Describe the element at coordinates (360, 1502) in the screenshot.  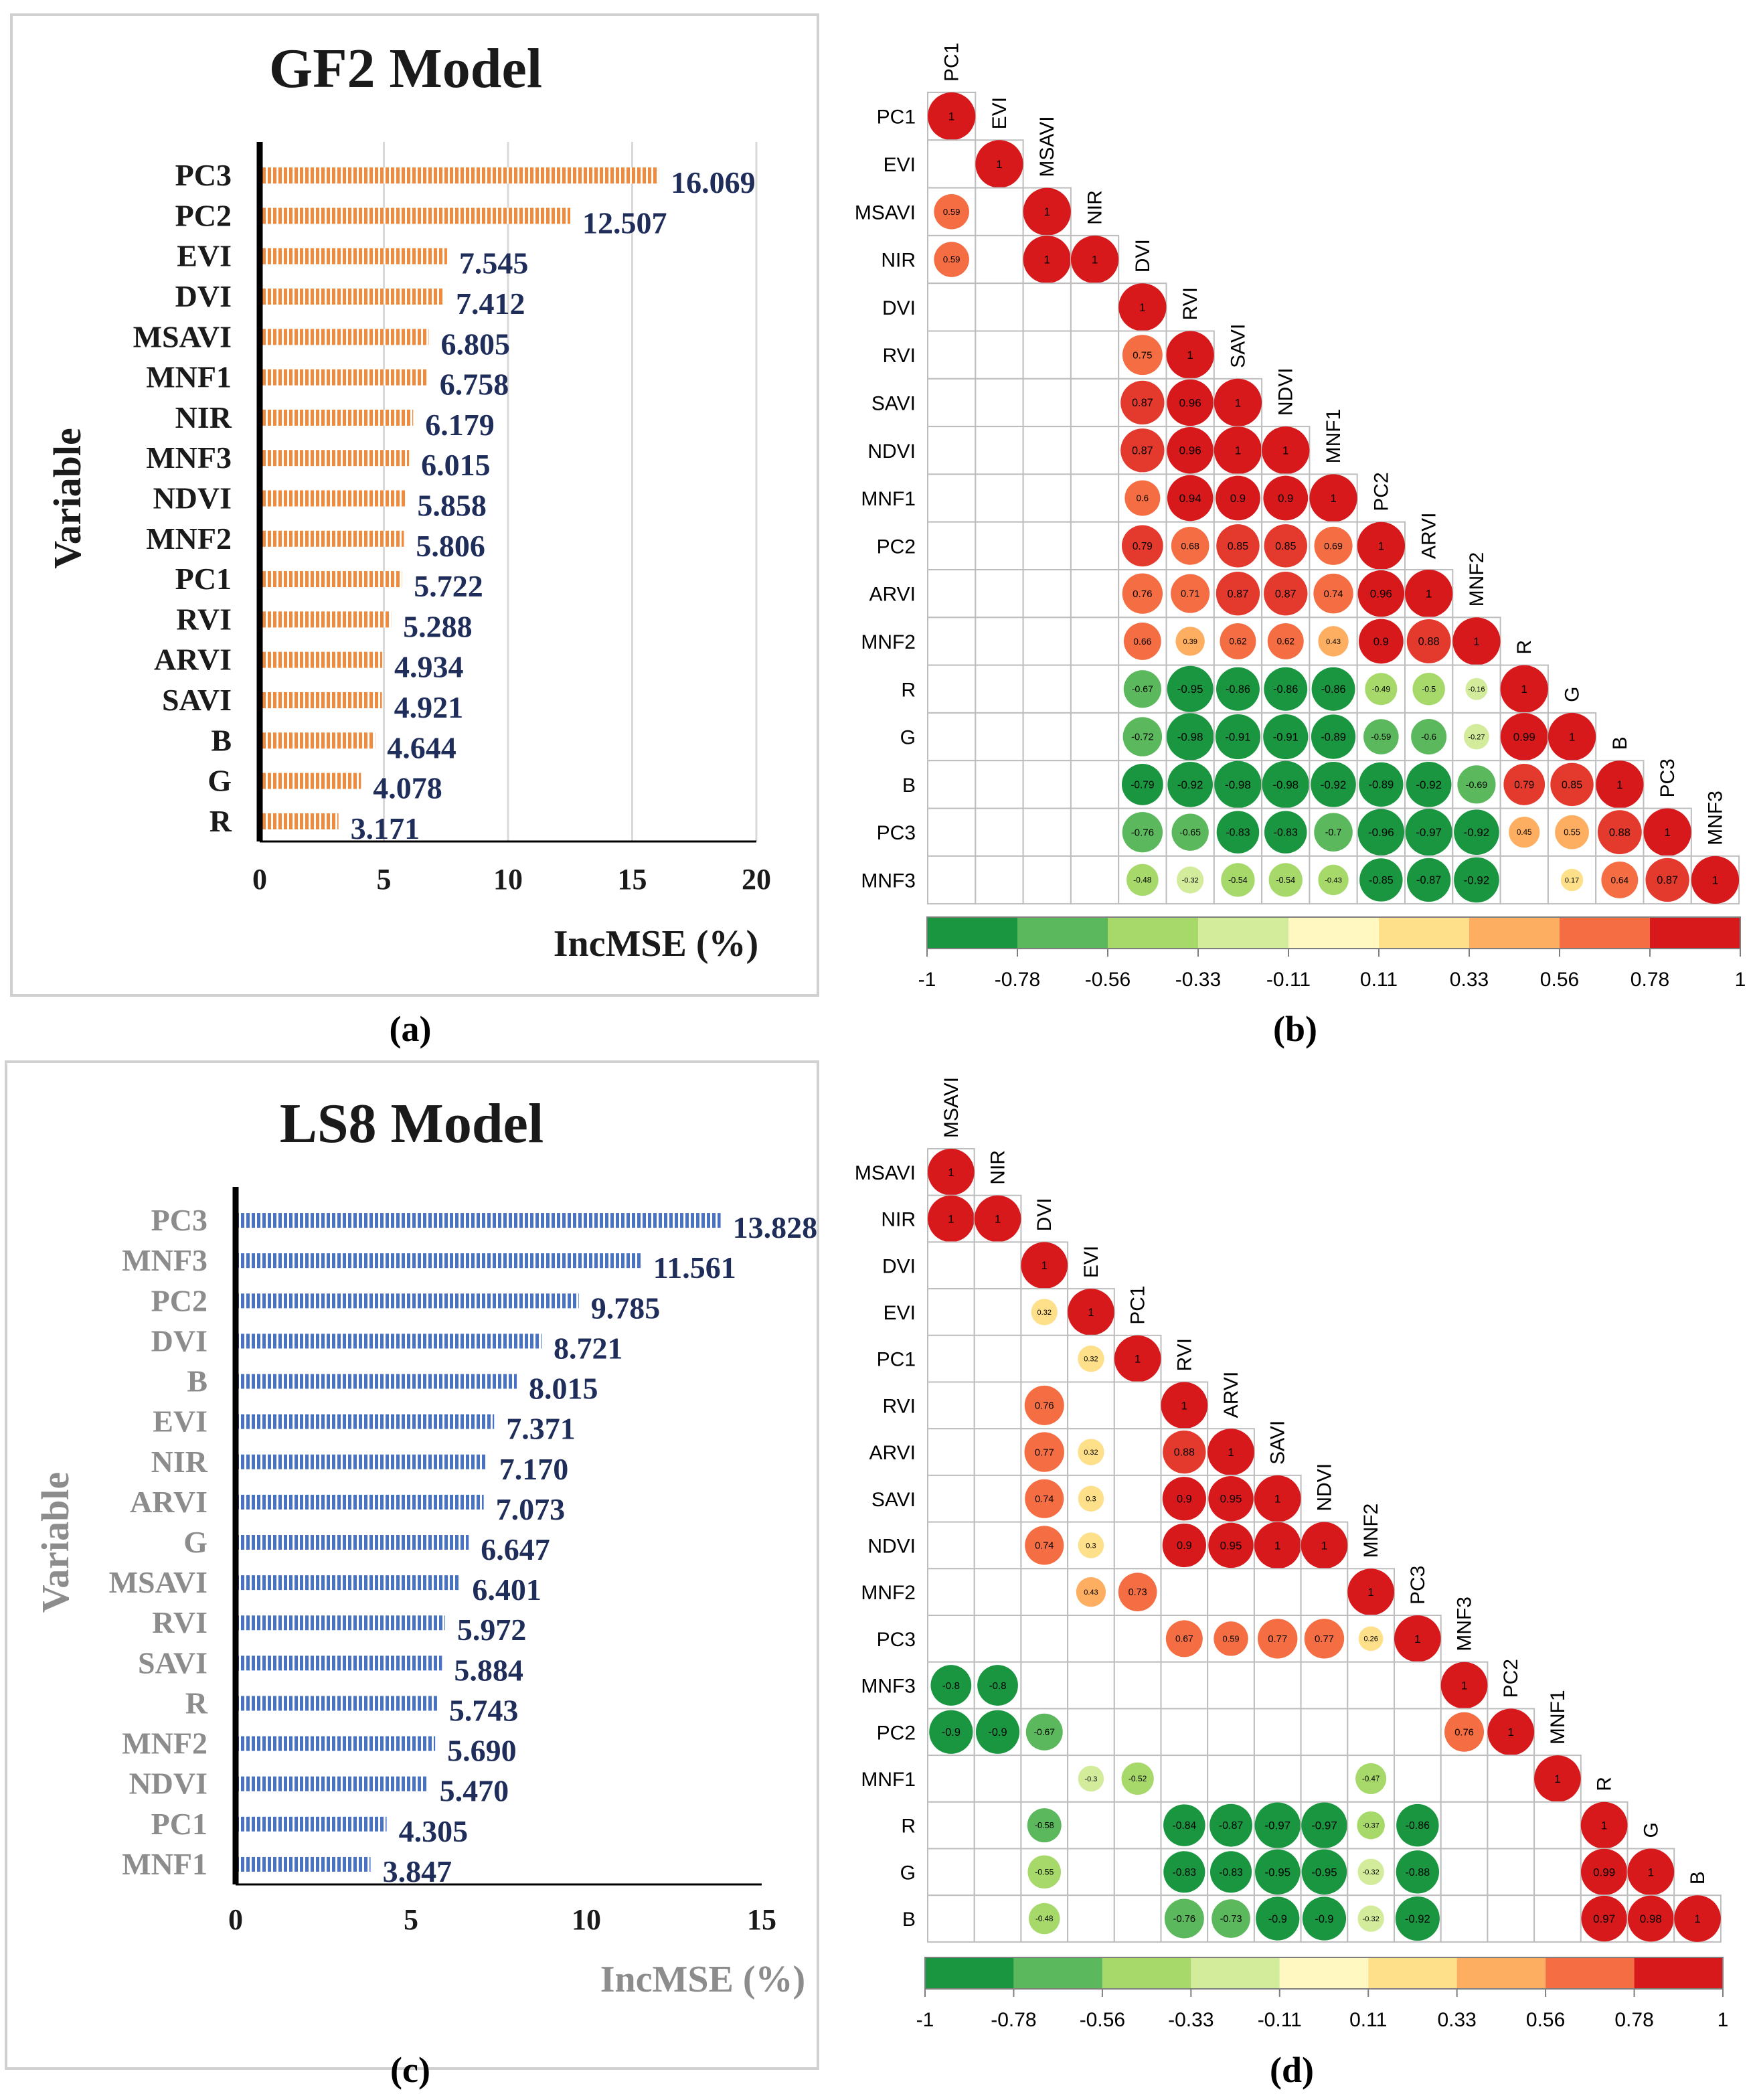
I see `ls8-bar-arvi` at that location.